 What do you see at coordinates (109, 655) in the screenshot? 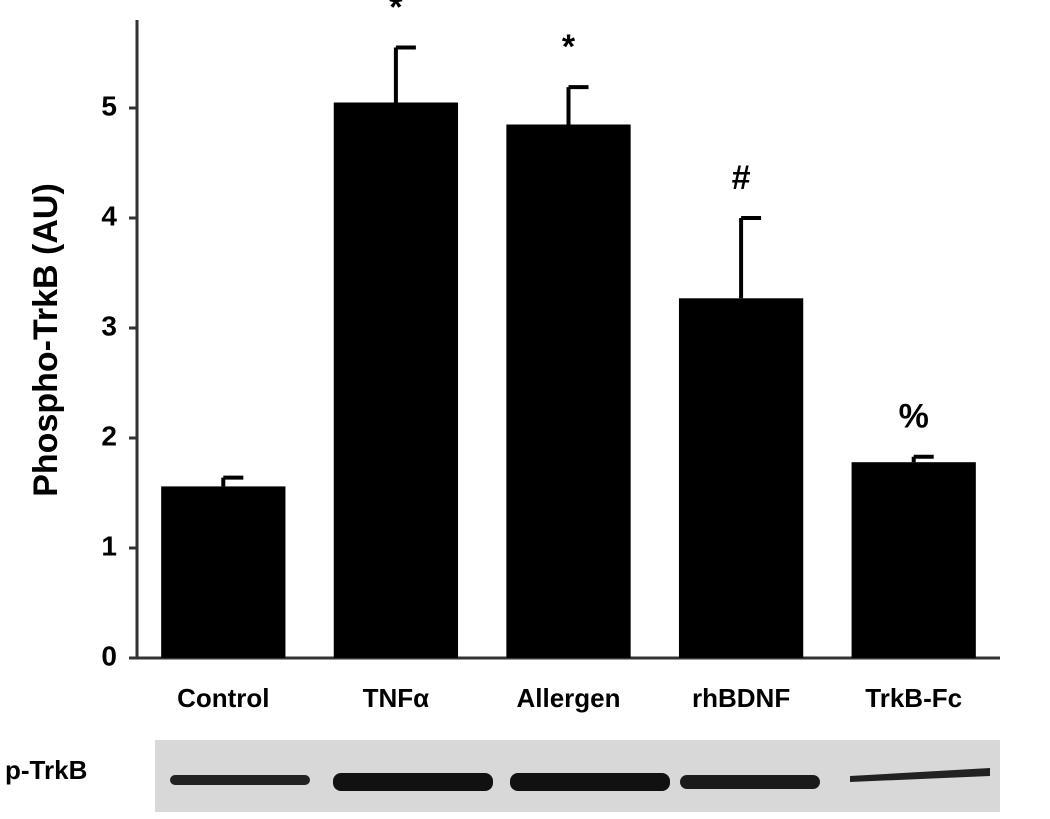
I see `y-tick-label: 0` at bounding box center [109, 655].